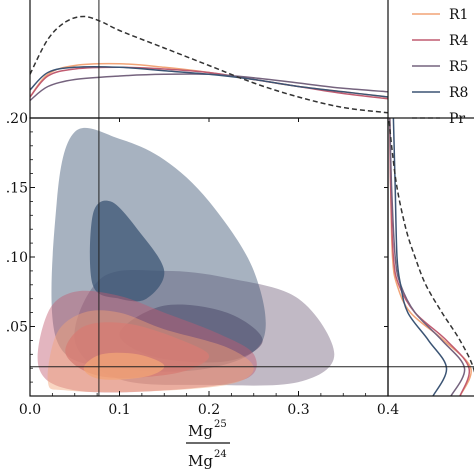  Describe the element at coordinates (420, 257) in the screenshot. I see `y-marginal-r8` at that location.